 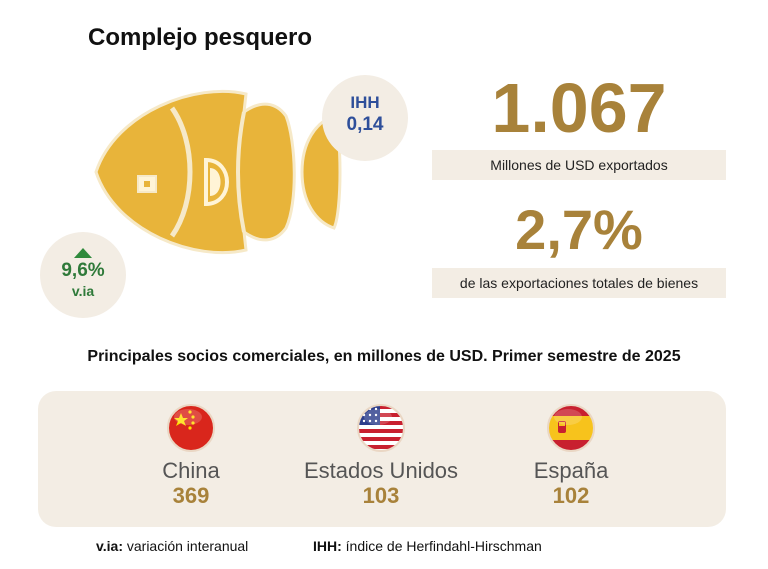 I want to click on fish-icon, so click(x=218, y=172).